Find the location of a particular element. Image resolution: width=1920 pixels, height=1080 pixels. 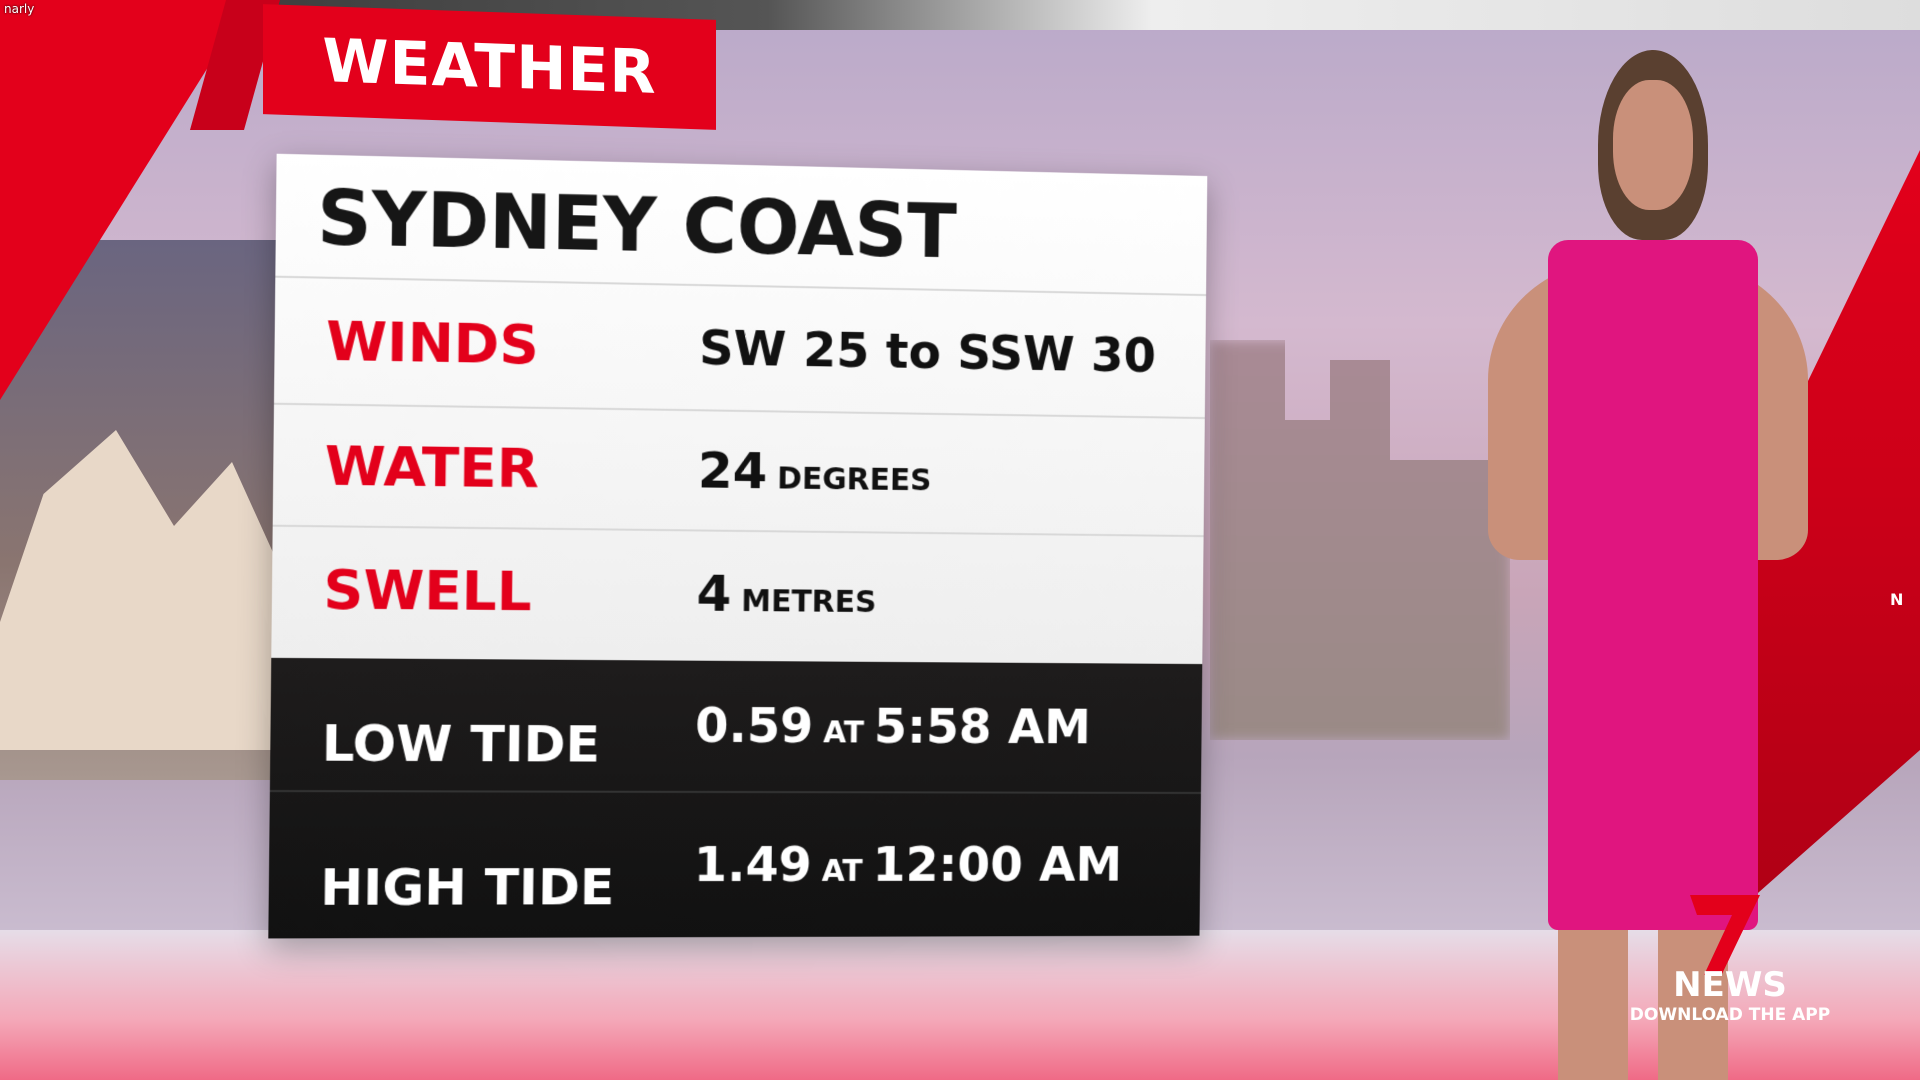

high-tide-at: AT is located at coordinates (842, 871).